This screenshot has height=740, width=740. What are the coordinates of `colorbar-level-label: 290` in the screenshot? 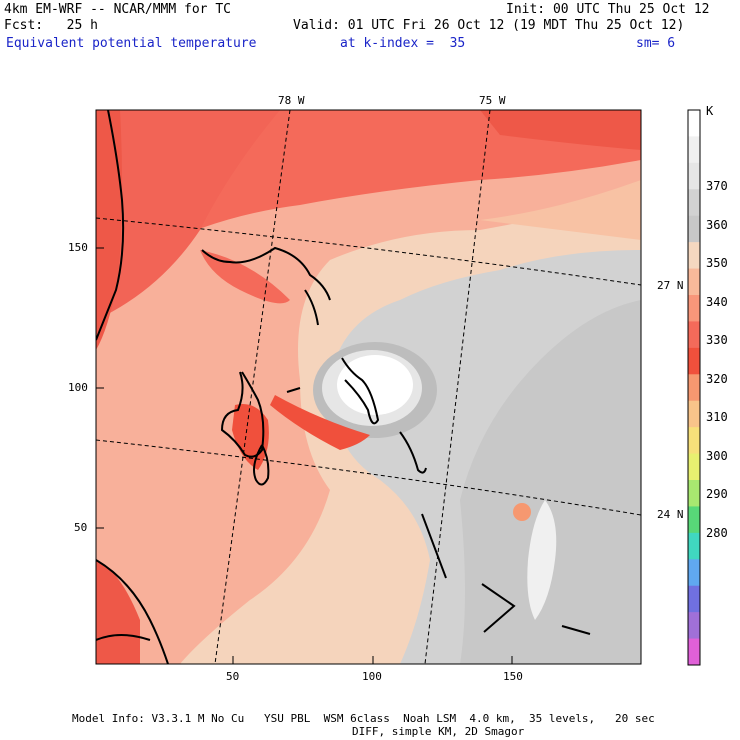 It's located at (717, 494).